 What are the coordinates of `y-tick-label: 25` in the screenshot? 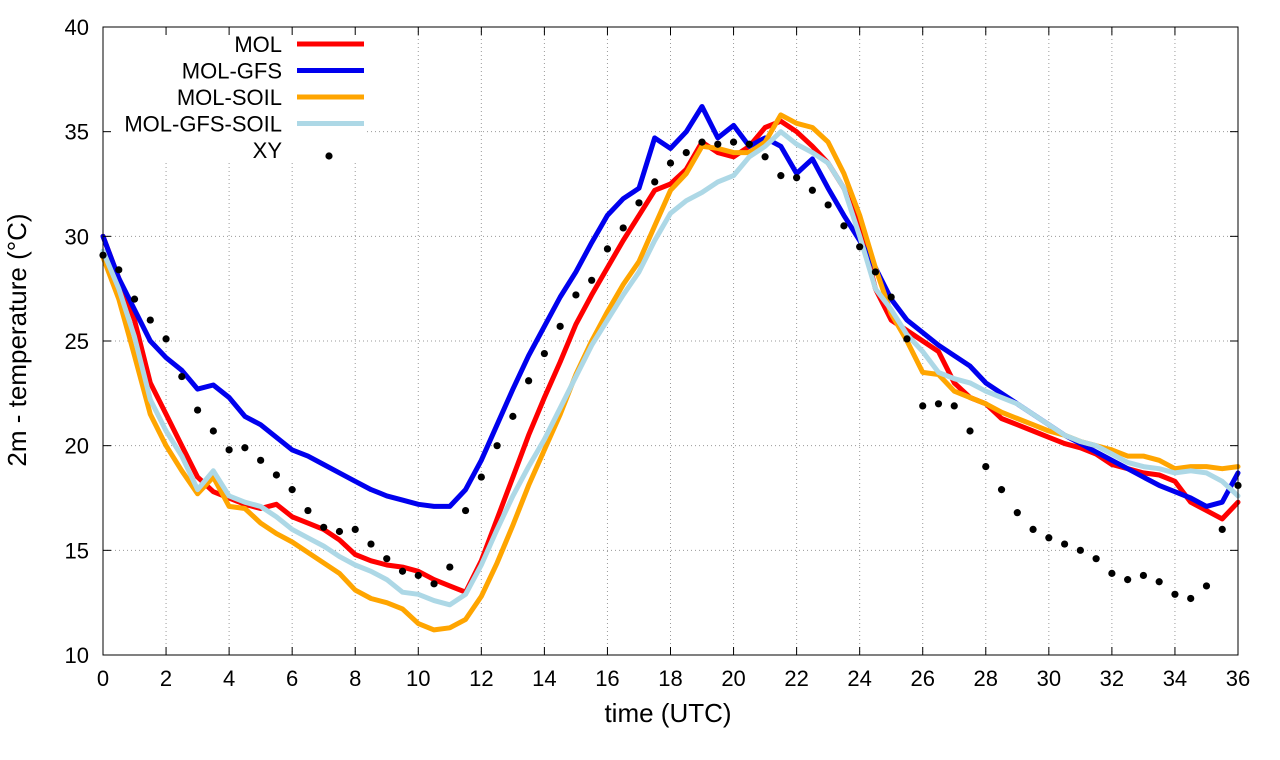 It's located at (77, 341).